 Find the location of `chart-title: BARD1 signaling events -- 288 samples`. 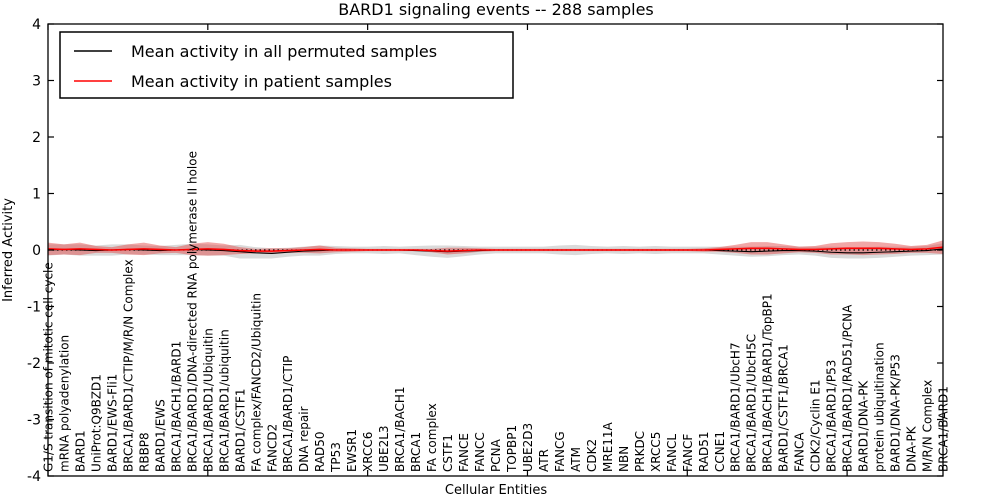

chart-title: BARD1 signaling events -- 288 samples is located at coordinates (496, 9).